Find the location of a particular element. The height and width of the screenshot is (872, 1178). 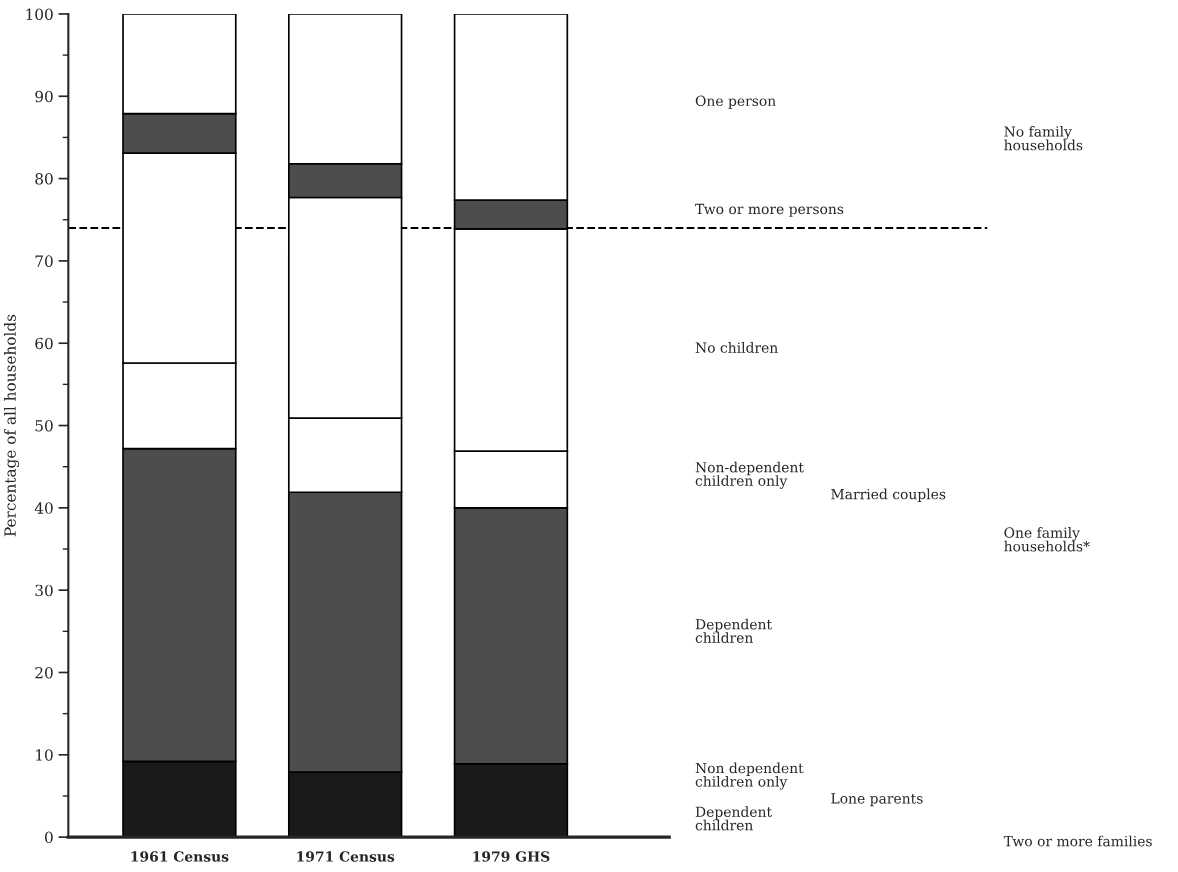

y-tick-label: 0 is located at coordinates (49, 837).